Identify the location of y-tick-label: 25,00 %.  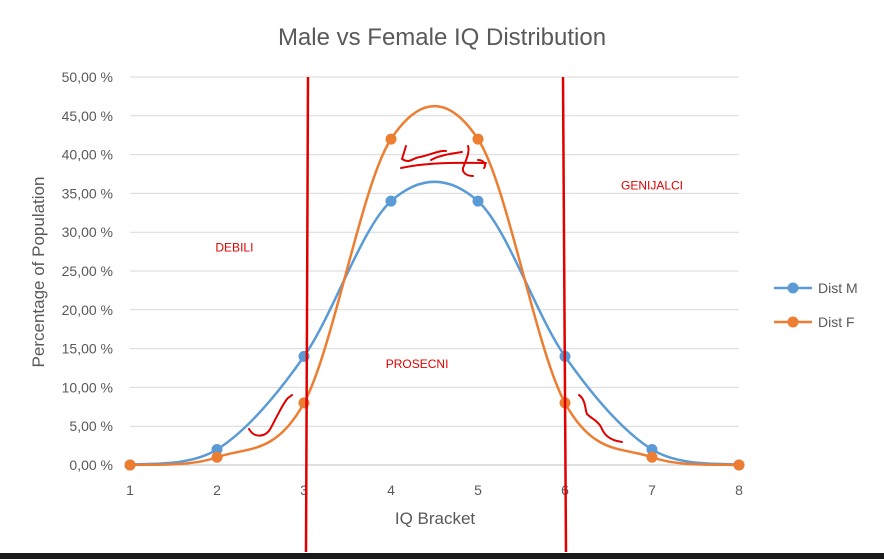
(87, 271).